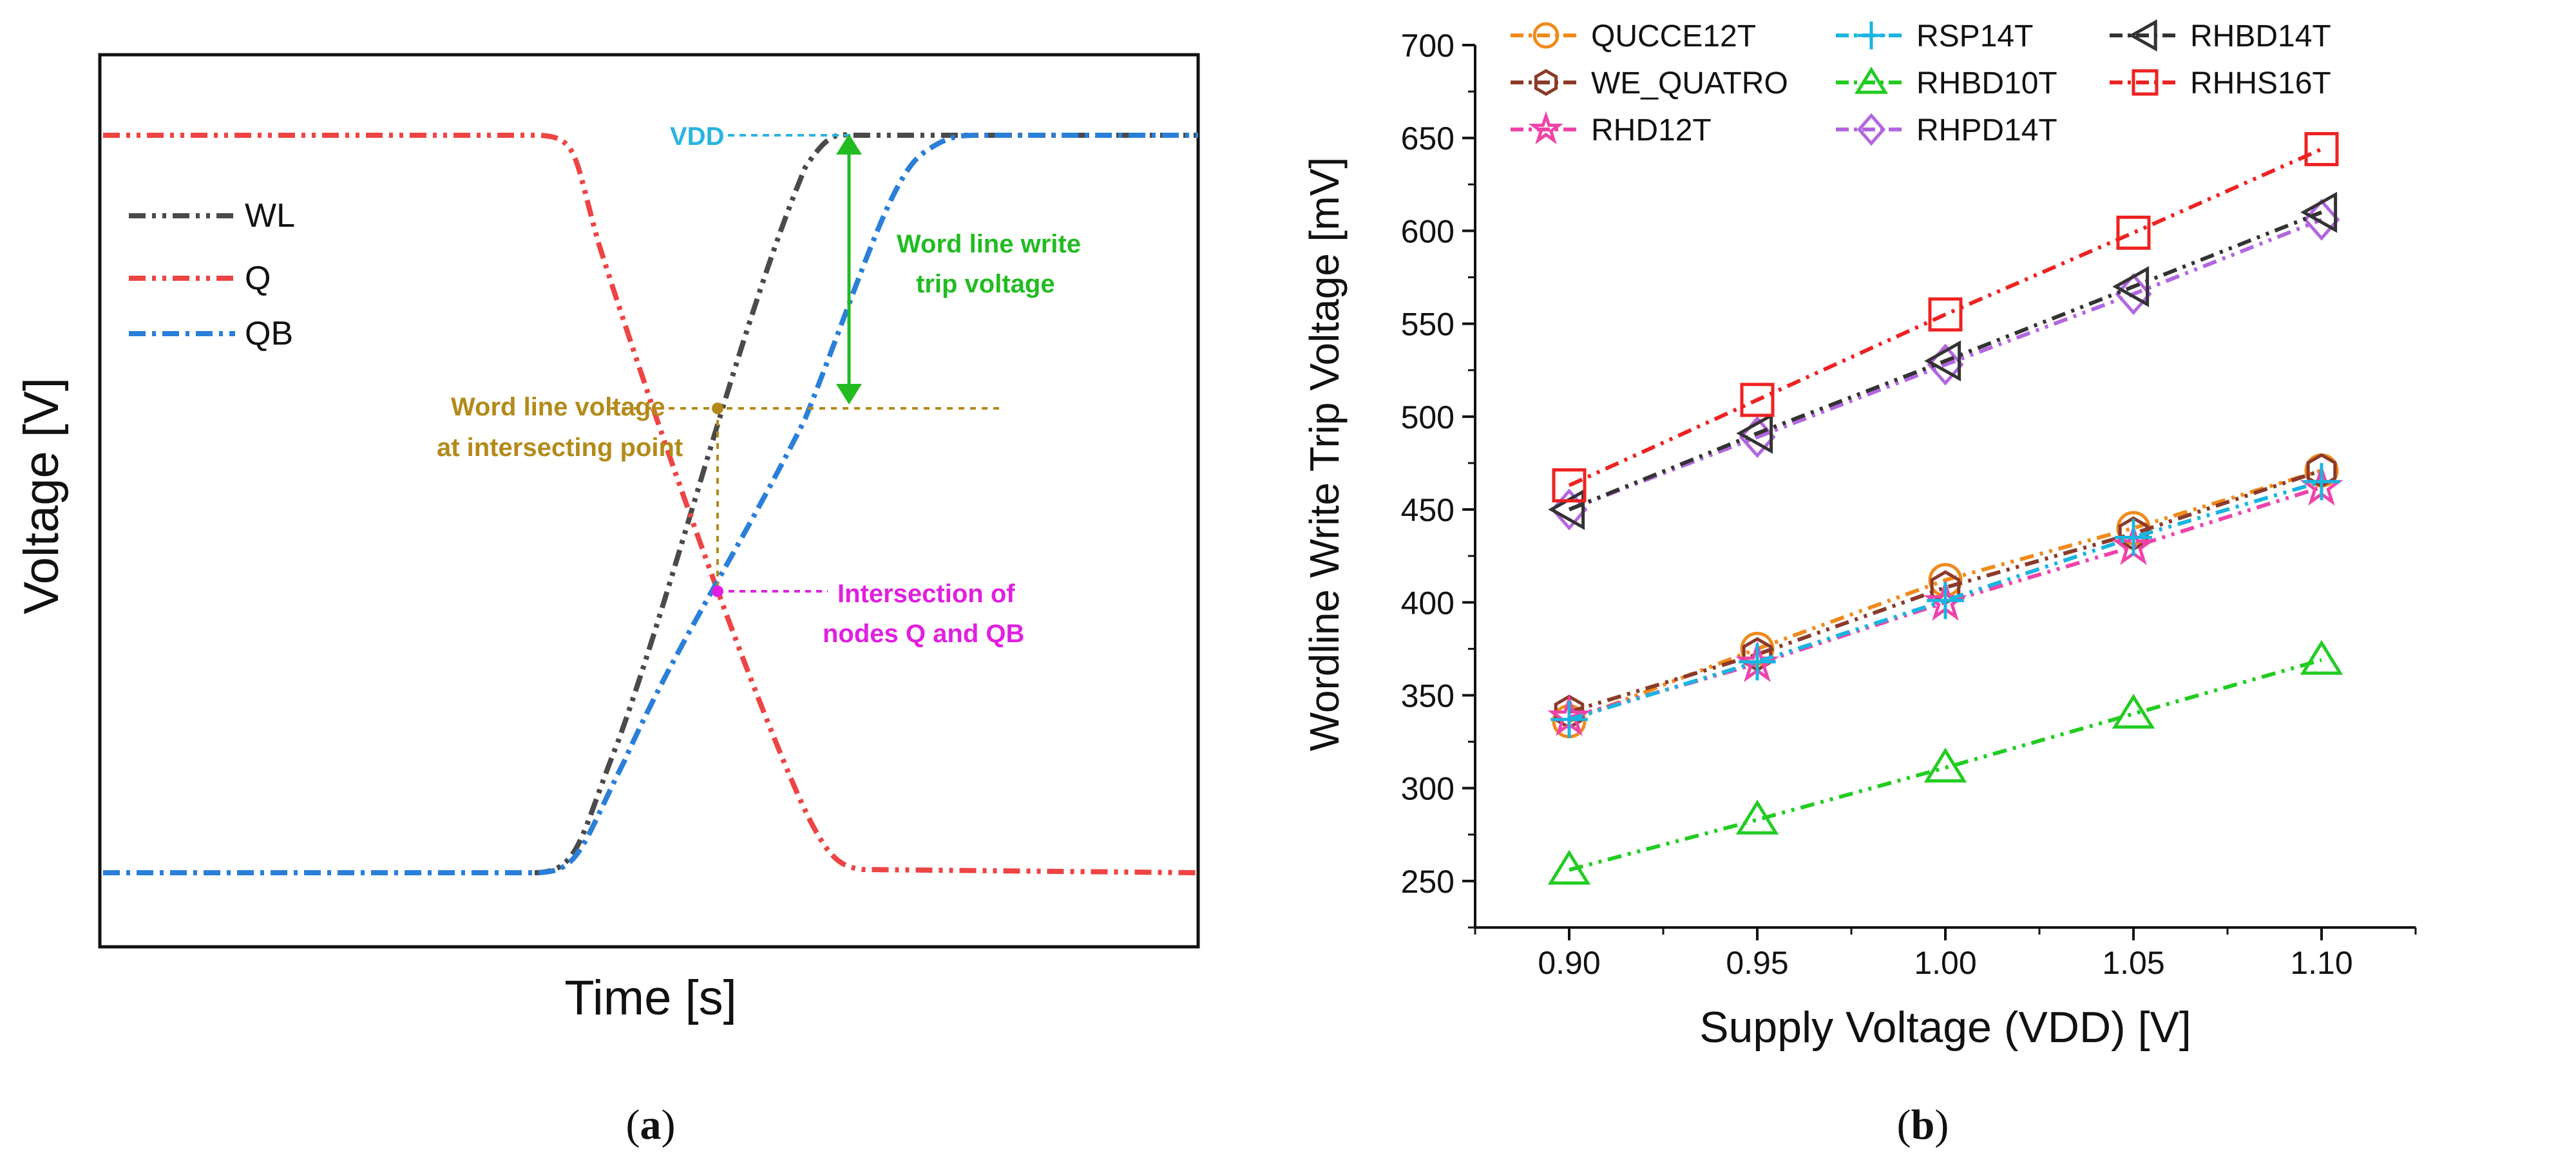 The image size is (2576, 1160). Describe the element at coordinates (1325, 454) in the screenshot. I see `panel-b-y-label: Wordline Write Trip Voltage [mV]` at that location.